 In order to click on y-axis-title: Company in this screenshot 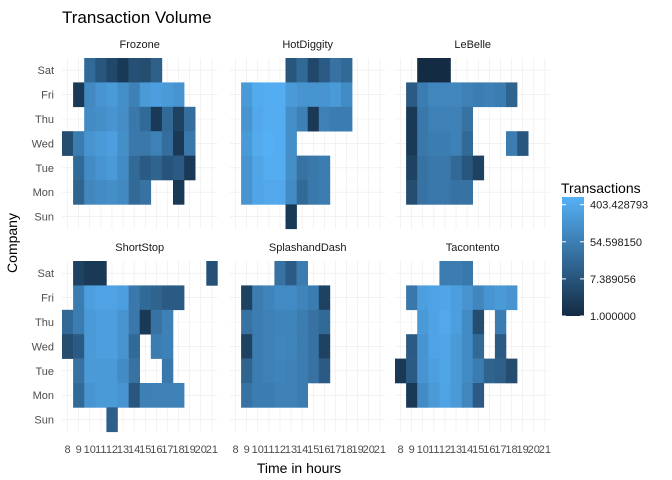, I will do `click(12, 243)`.